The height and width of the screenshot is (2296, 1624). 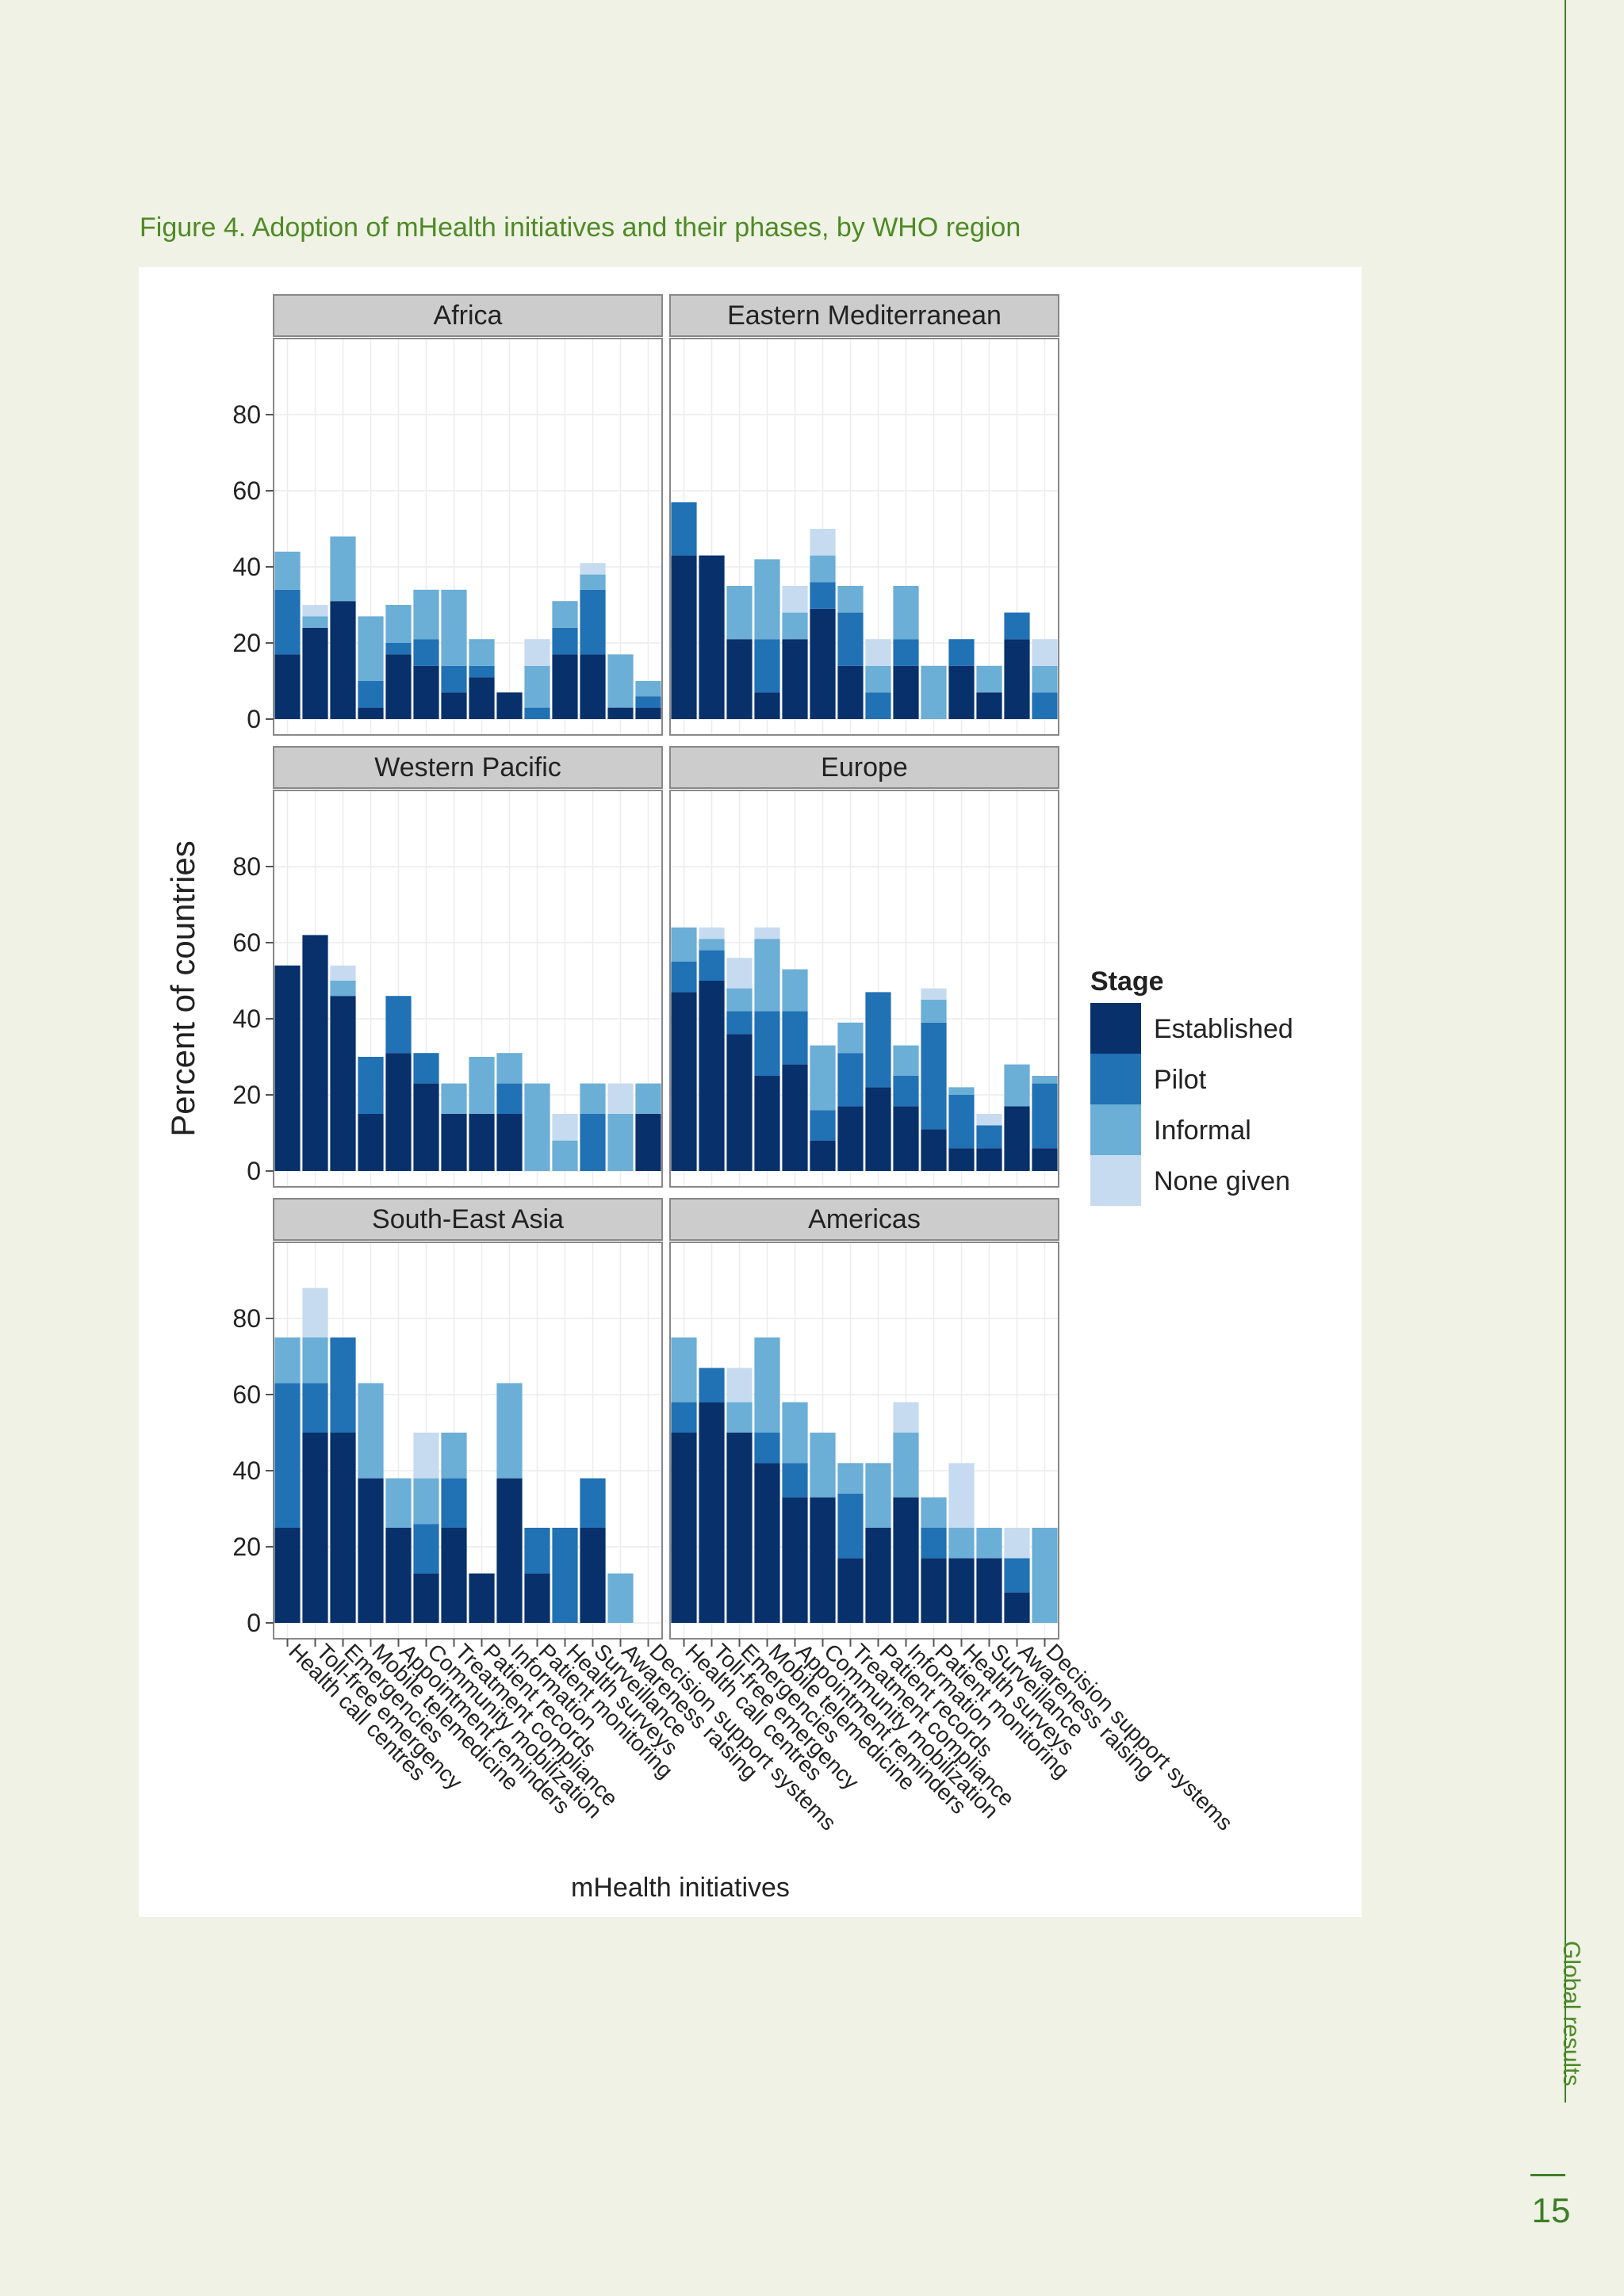 What do you see at coordinates (246, 1547) in the screenshot?
I see `y-tick-label: 20` at bounding box center [246, 1547].